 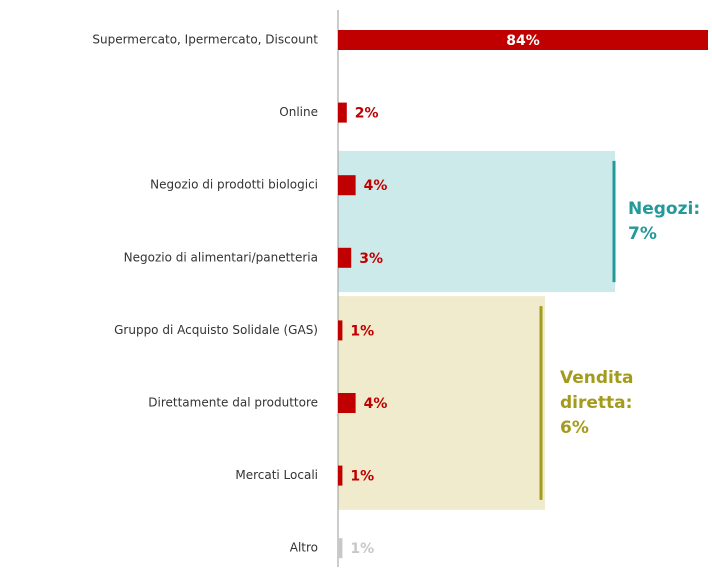 I want to click on category-label: Direttamente dal produttore, so click(x=233, y=403).